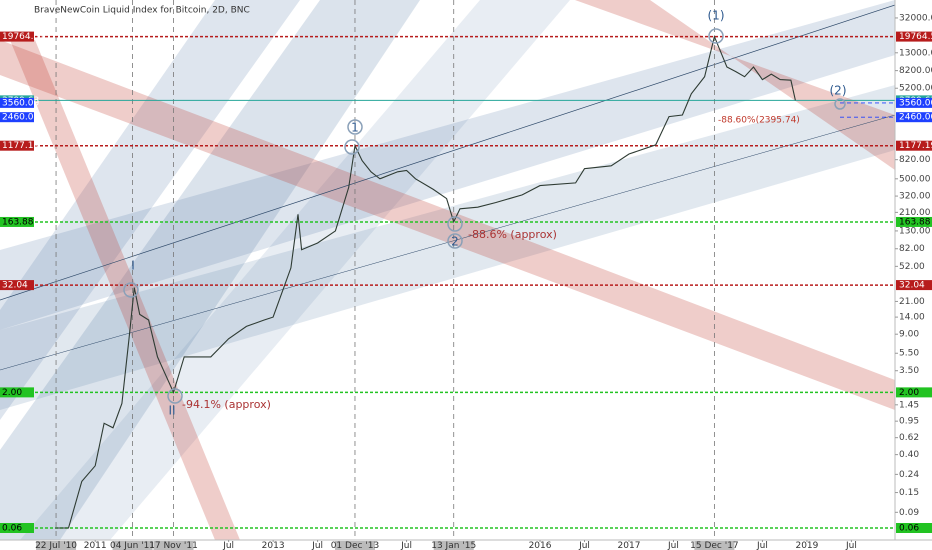 The image size is (932, 550). What do you see at coordinates (20, 146) in the screenshot?
I see `level-label-left: 1177.19` at bounding box center [20, 146].